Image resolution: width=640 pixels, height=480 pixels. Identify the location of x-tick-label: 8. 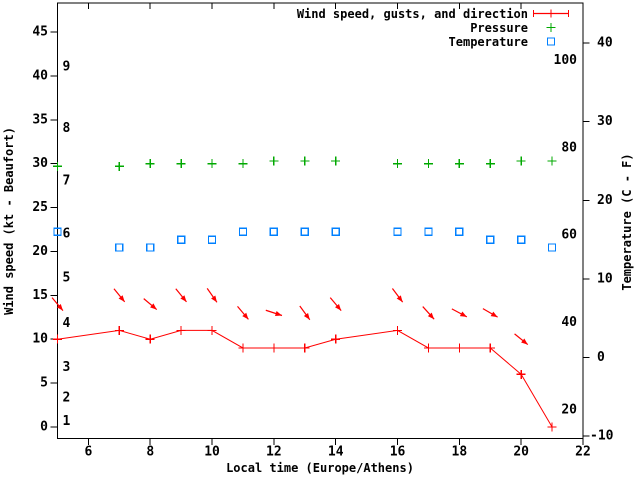
(150, 452).